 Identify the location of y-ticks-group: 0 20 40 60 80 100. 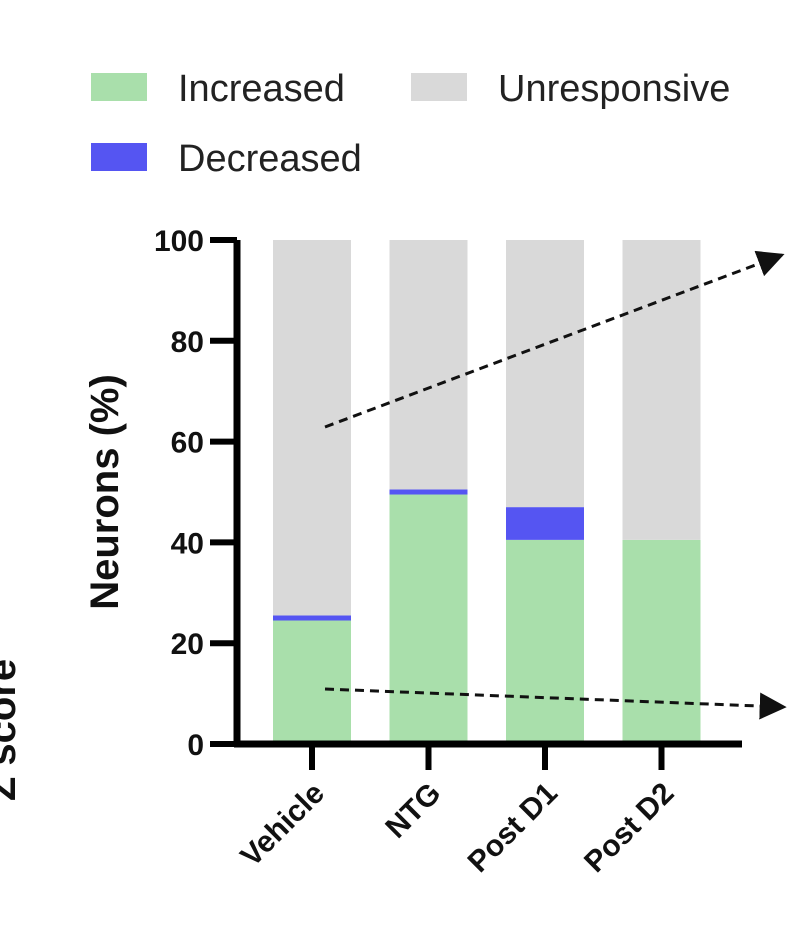
(195, 493).